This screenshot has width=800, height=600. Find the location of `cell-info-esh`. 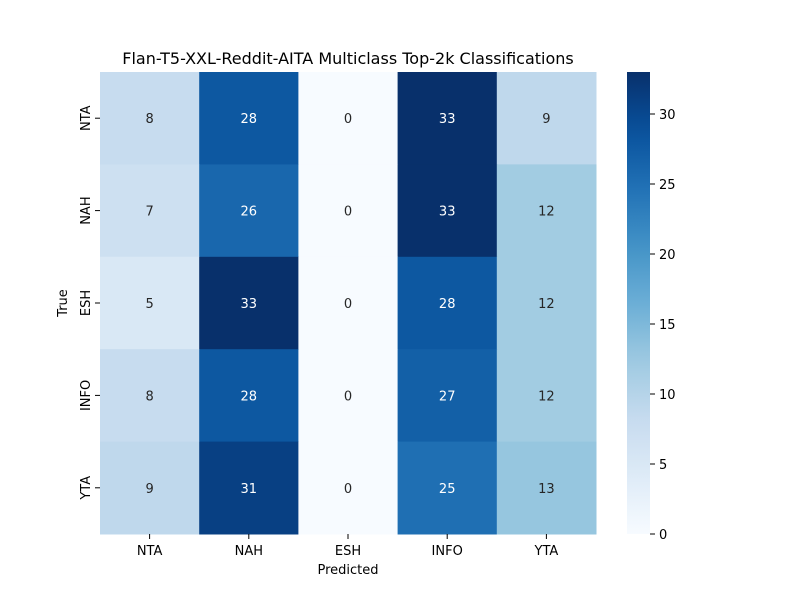

cell-info-esh is located at coordinates (348, 396).